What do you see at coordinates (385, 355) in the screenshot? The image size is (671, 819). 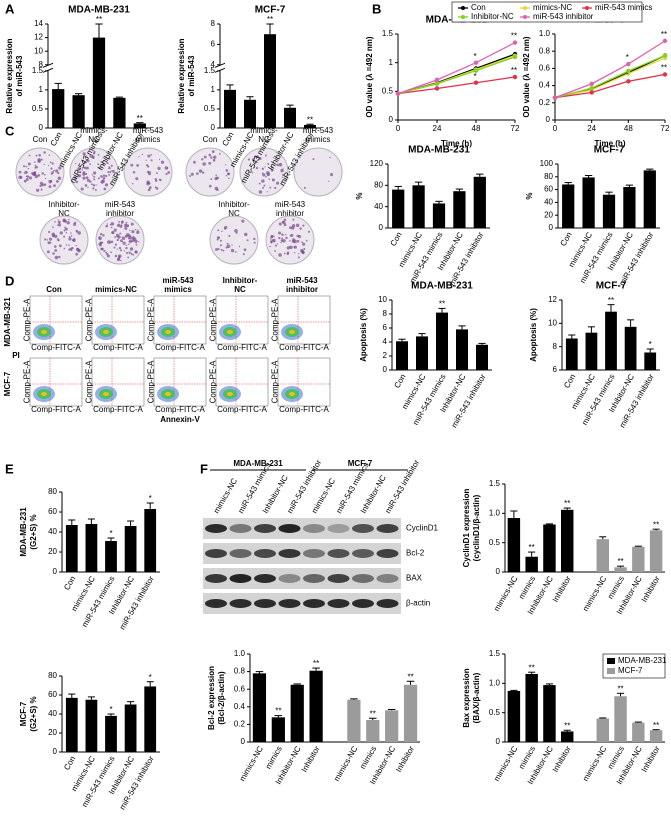 I see `y-tick-label: 2` at bounding box center [385, 355].